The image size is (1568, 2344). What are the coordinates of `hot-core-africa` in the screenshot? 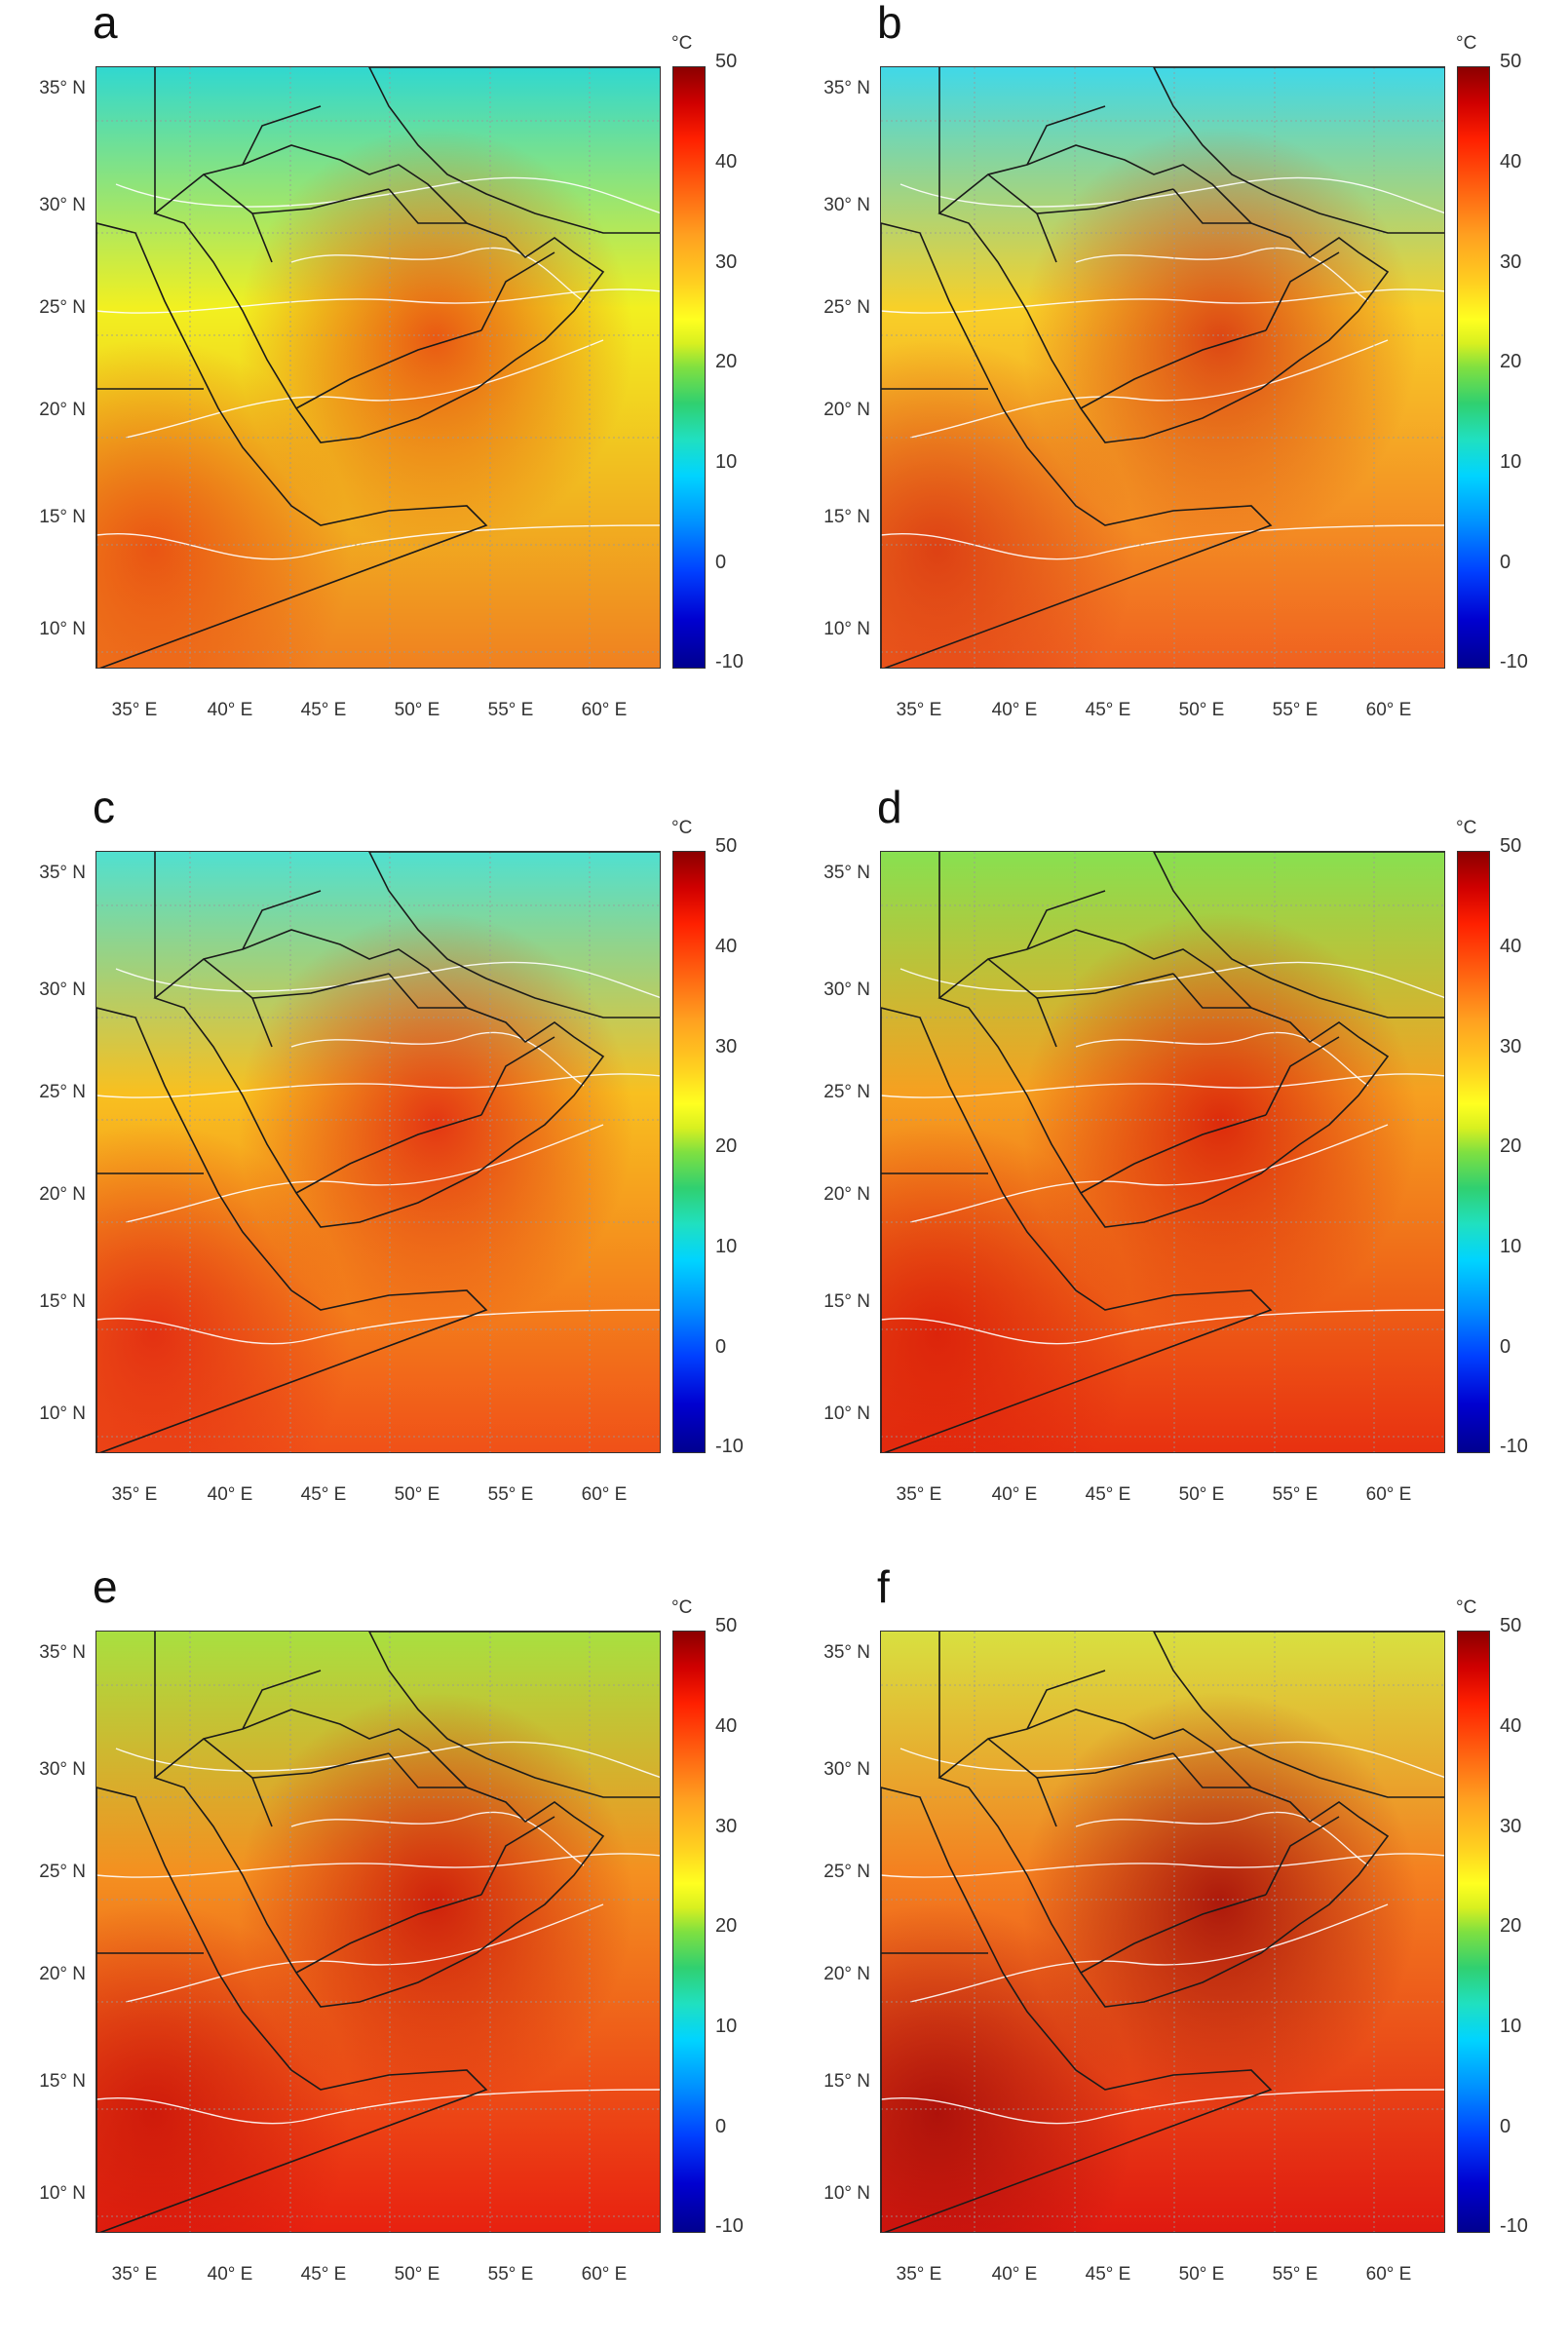 It's located at (1162, 368).